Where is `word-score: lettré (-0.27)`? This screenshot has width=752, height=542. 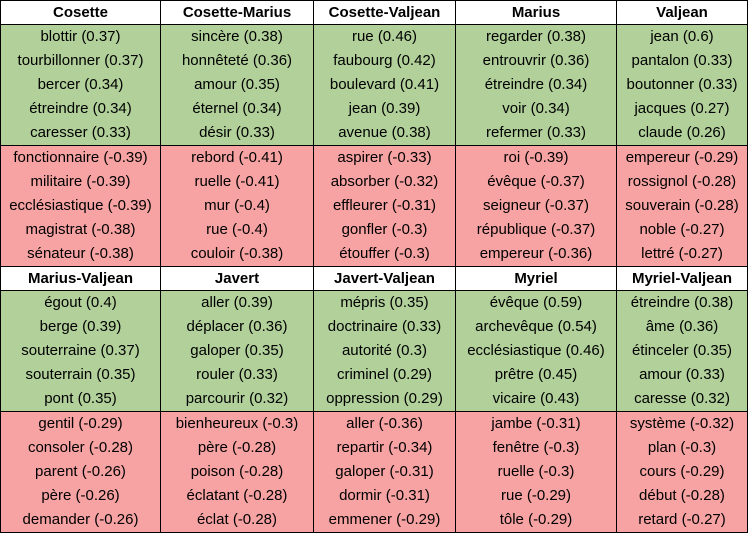
word-score: lettré (-0.27) is located at coordinates (682, 253).